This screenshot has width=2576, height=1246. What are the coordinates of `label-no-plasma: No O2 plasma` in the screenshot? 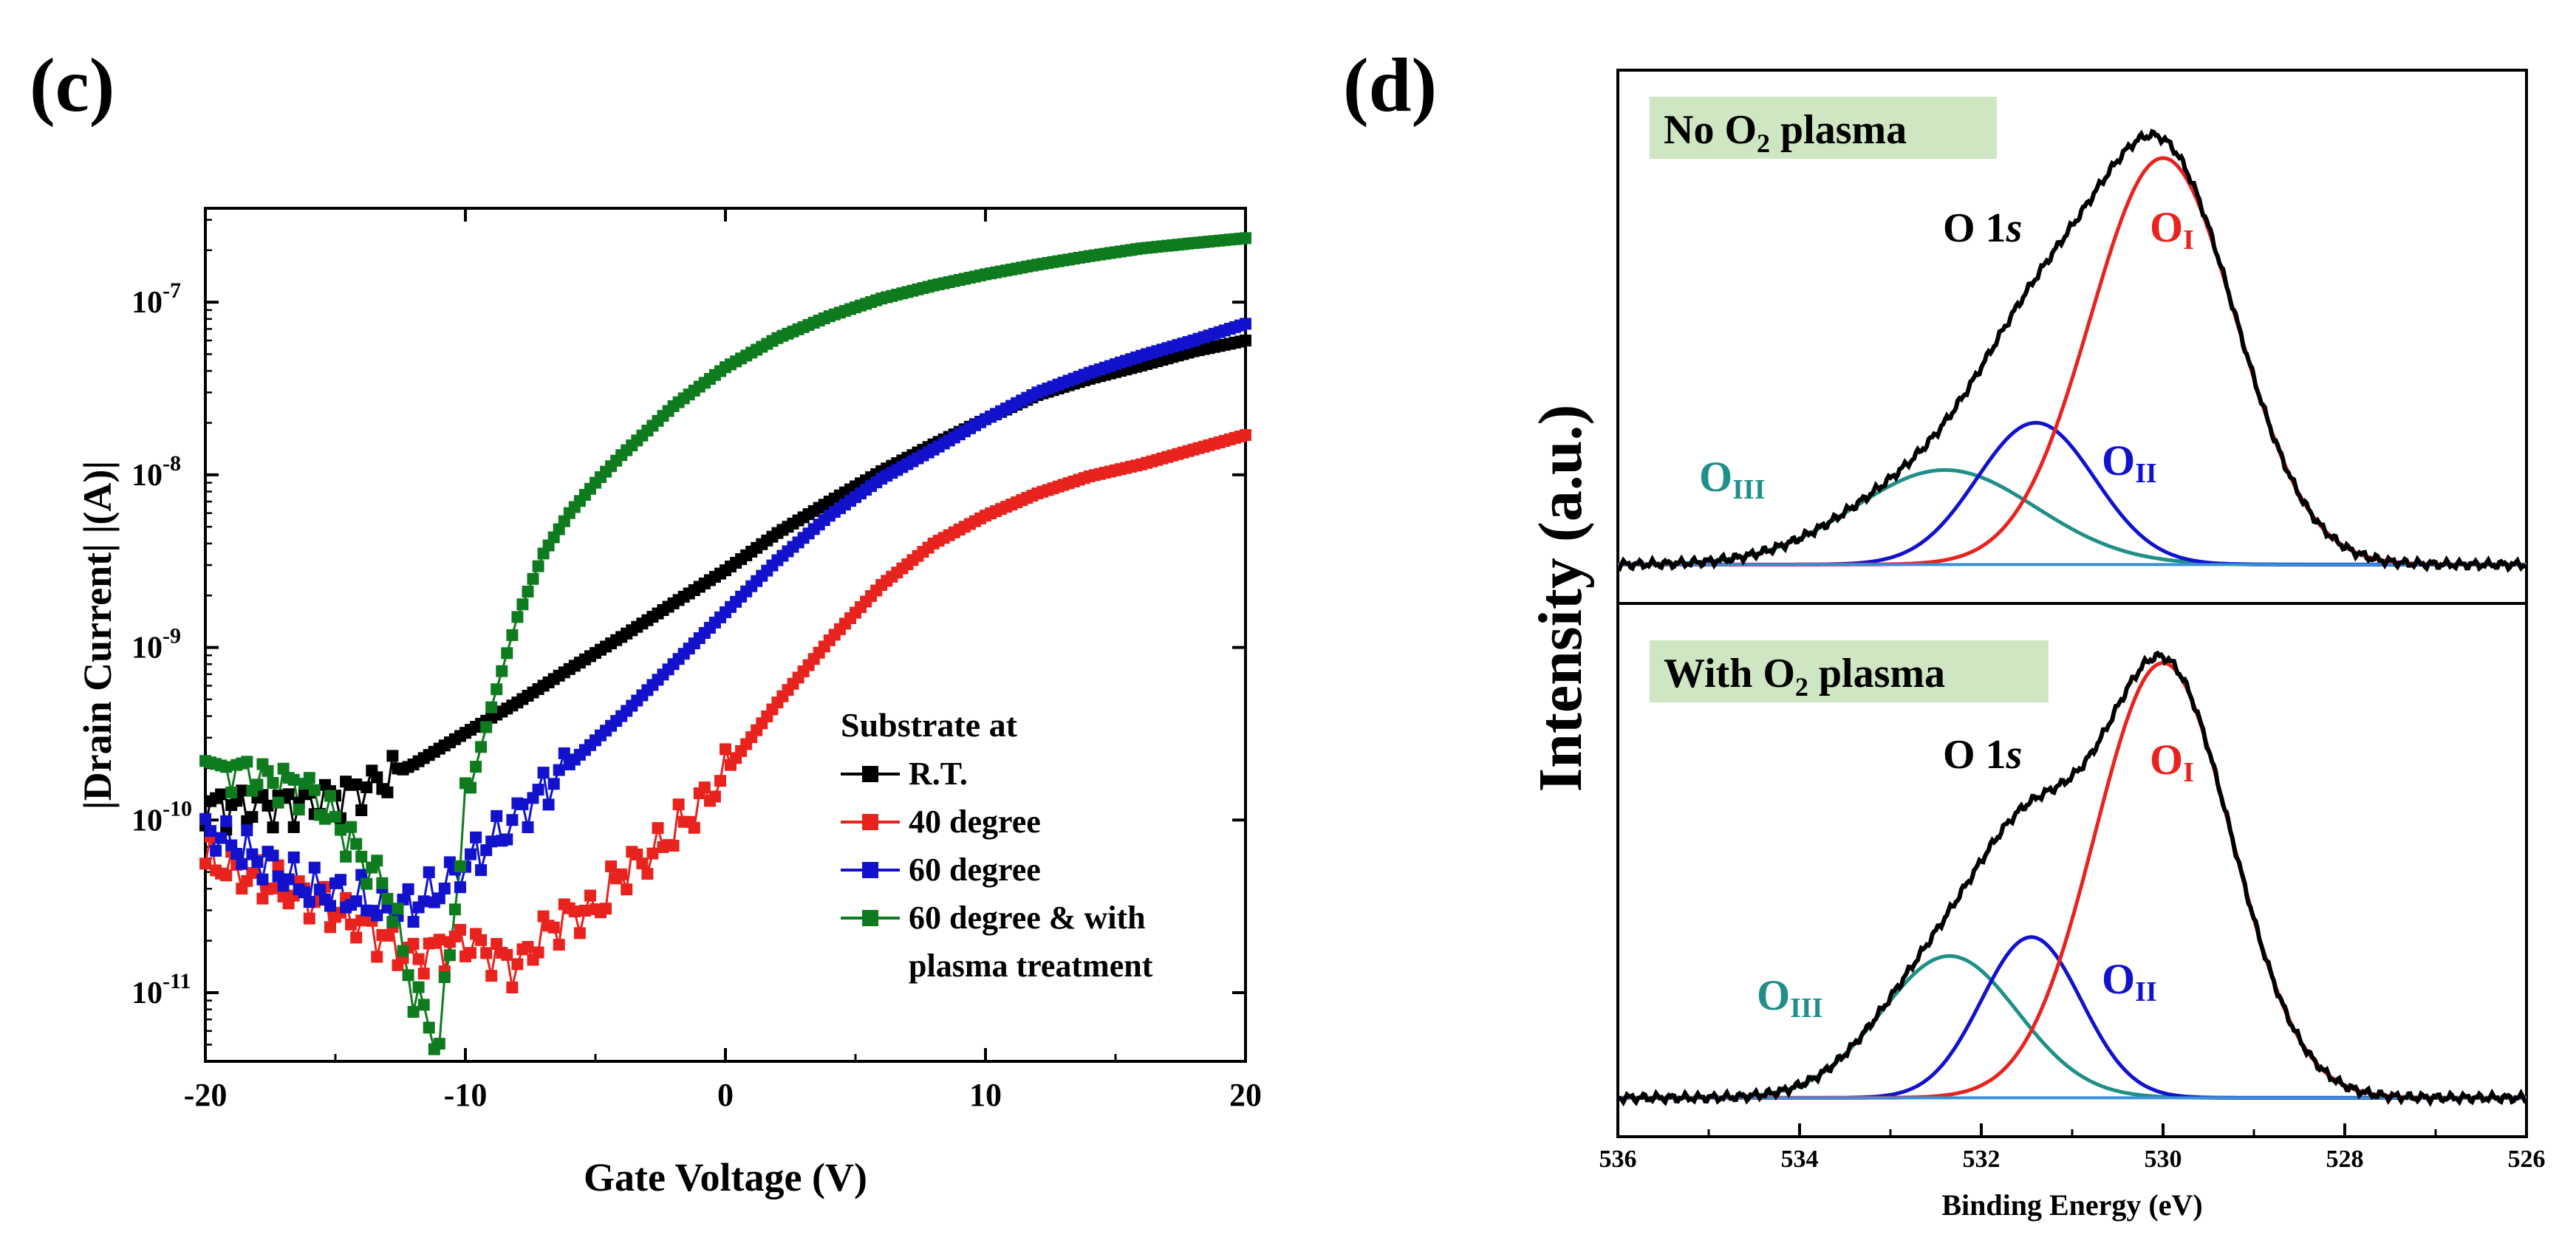 It's located at (1786, 133).